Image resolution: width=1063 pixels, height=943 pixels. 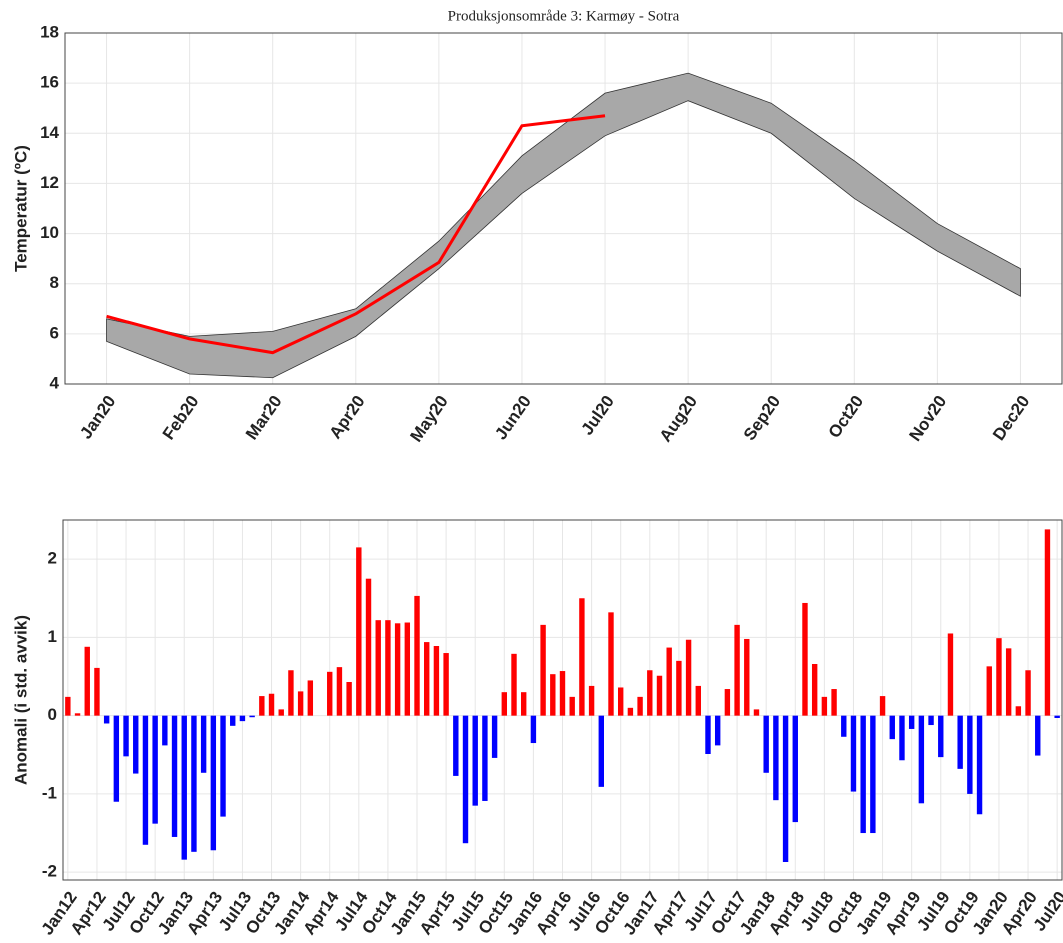 I want to click on y-tick-label: 8, so click(x=54, y=282).